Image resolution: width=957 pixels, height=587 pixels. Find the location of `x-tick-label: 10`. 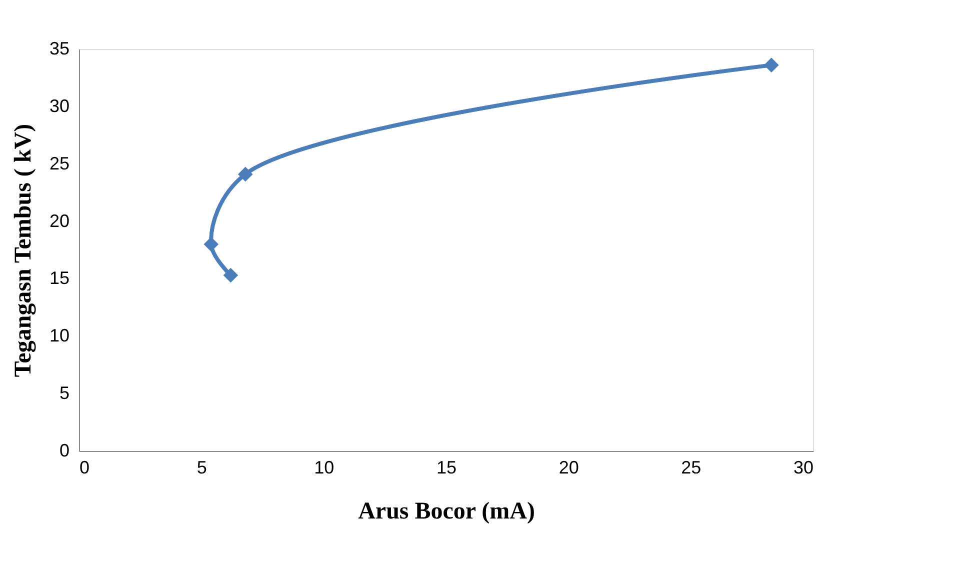

x-tick-label: 10 is located at coordinates (324, 468).